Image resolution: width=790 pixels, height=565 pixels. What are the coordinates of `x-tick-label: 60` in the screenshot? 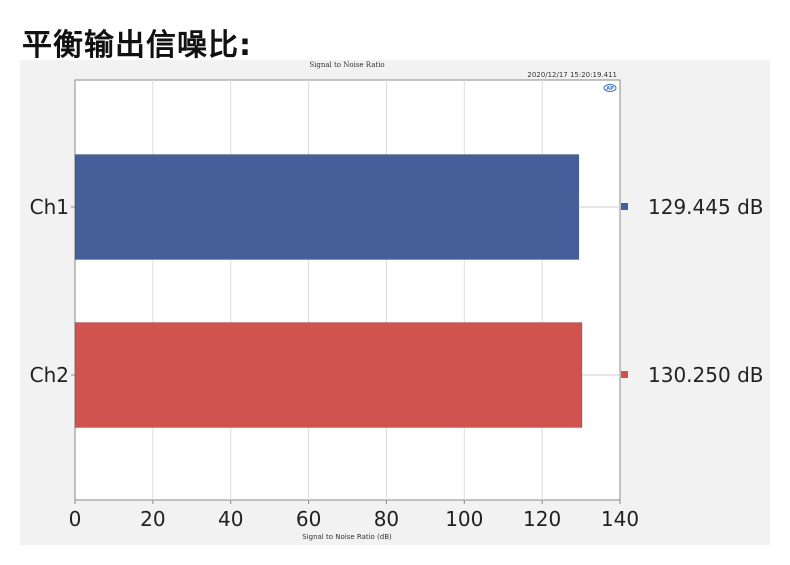 It's located at (308, 519).